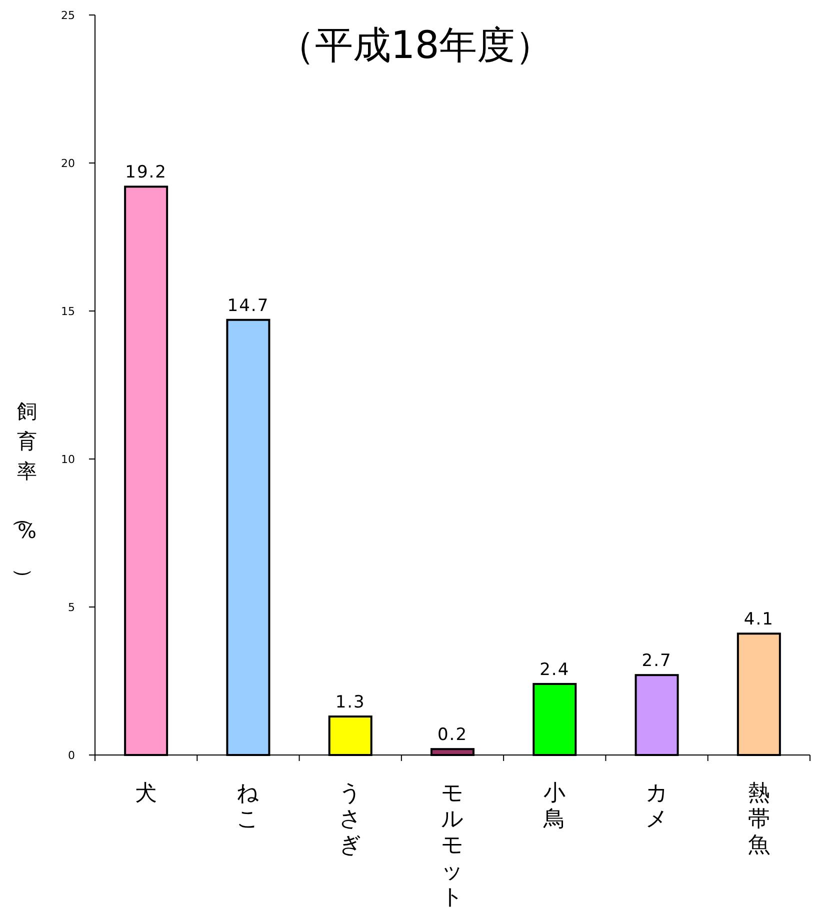 The width and height of the screenshot is (814, 920). I want to click on data-label: 2.4, so click(555, 670).